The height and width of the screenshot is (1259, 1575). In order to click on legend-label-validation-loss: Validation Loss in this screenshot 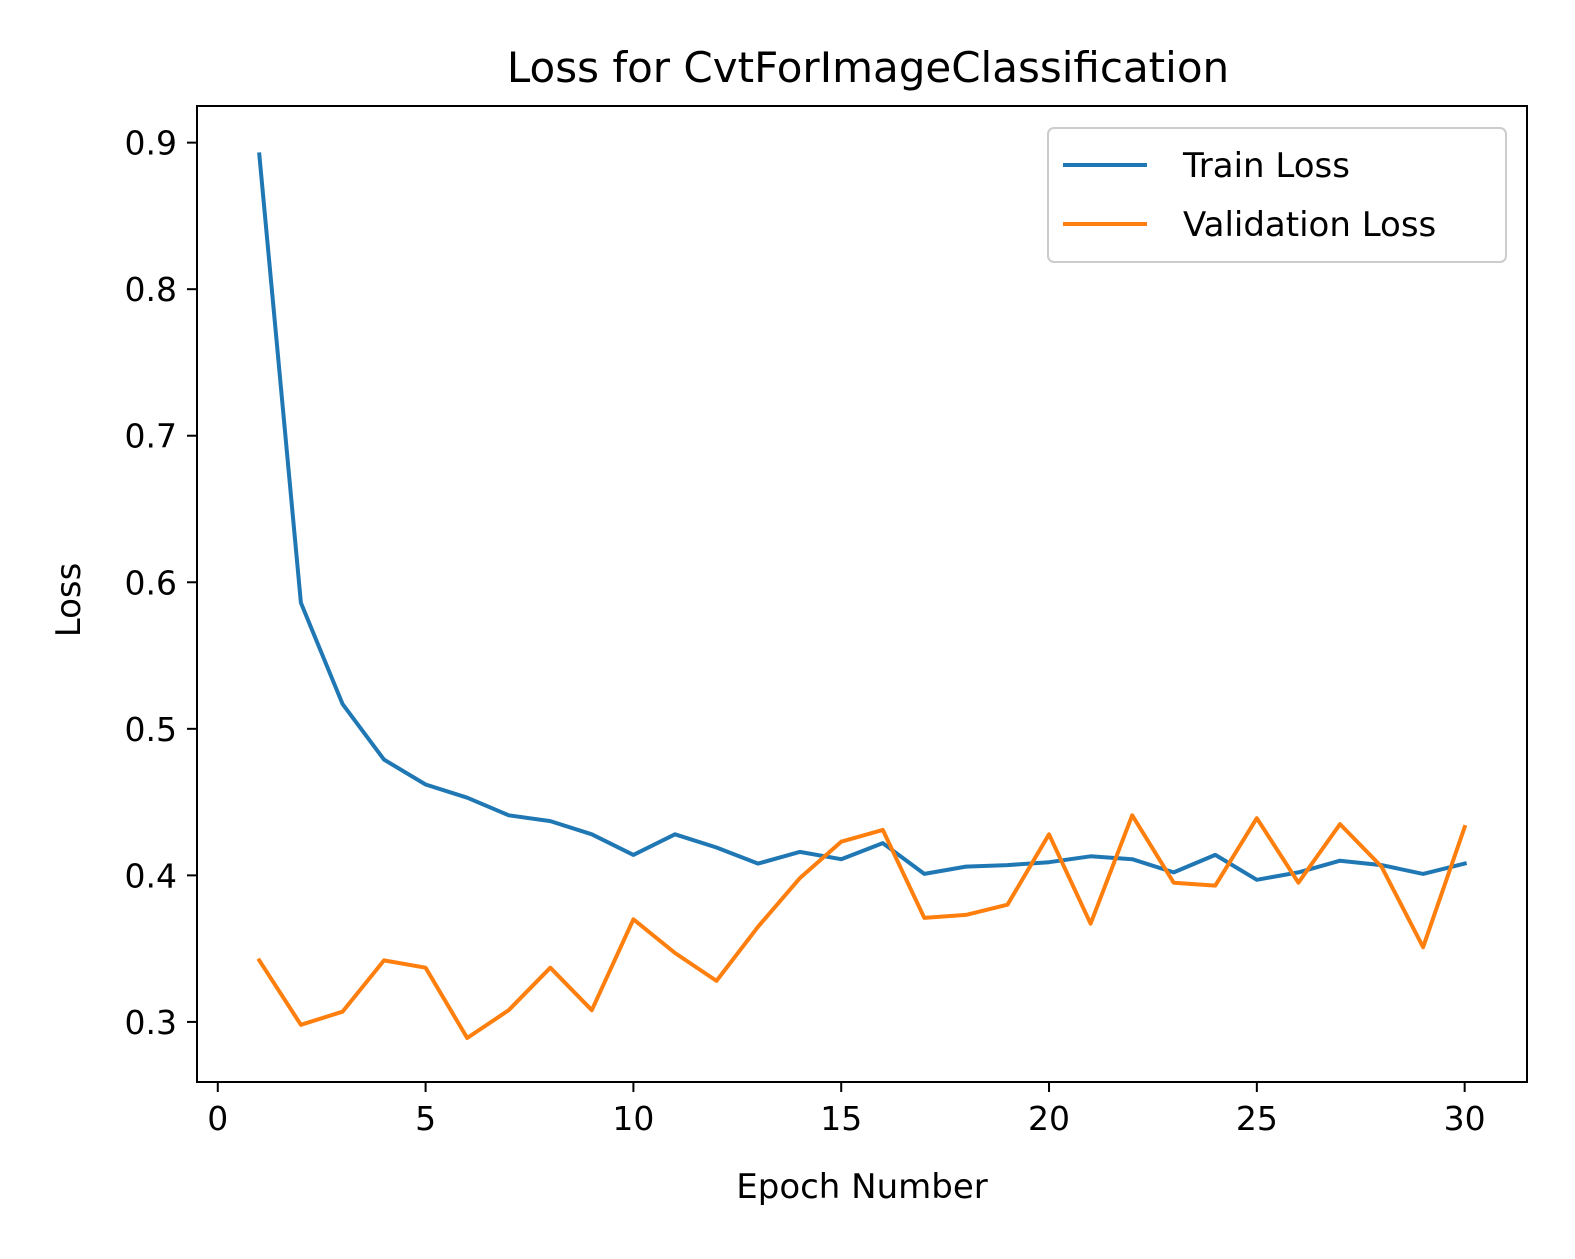, I will do `click(1309, 225)`.